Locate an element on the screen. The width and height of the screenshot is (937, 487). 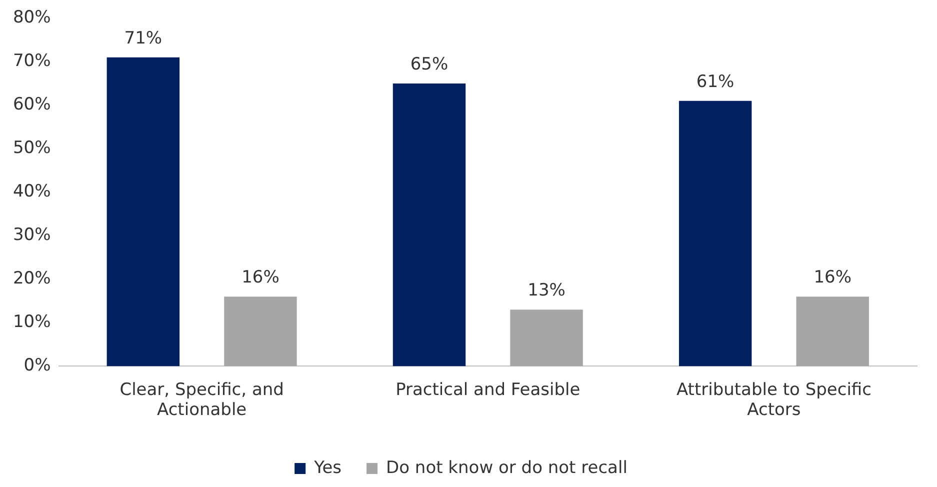
y-tick-label: 30% is located at coordinates (31, 235).